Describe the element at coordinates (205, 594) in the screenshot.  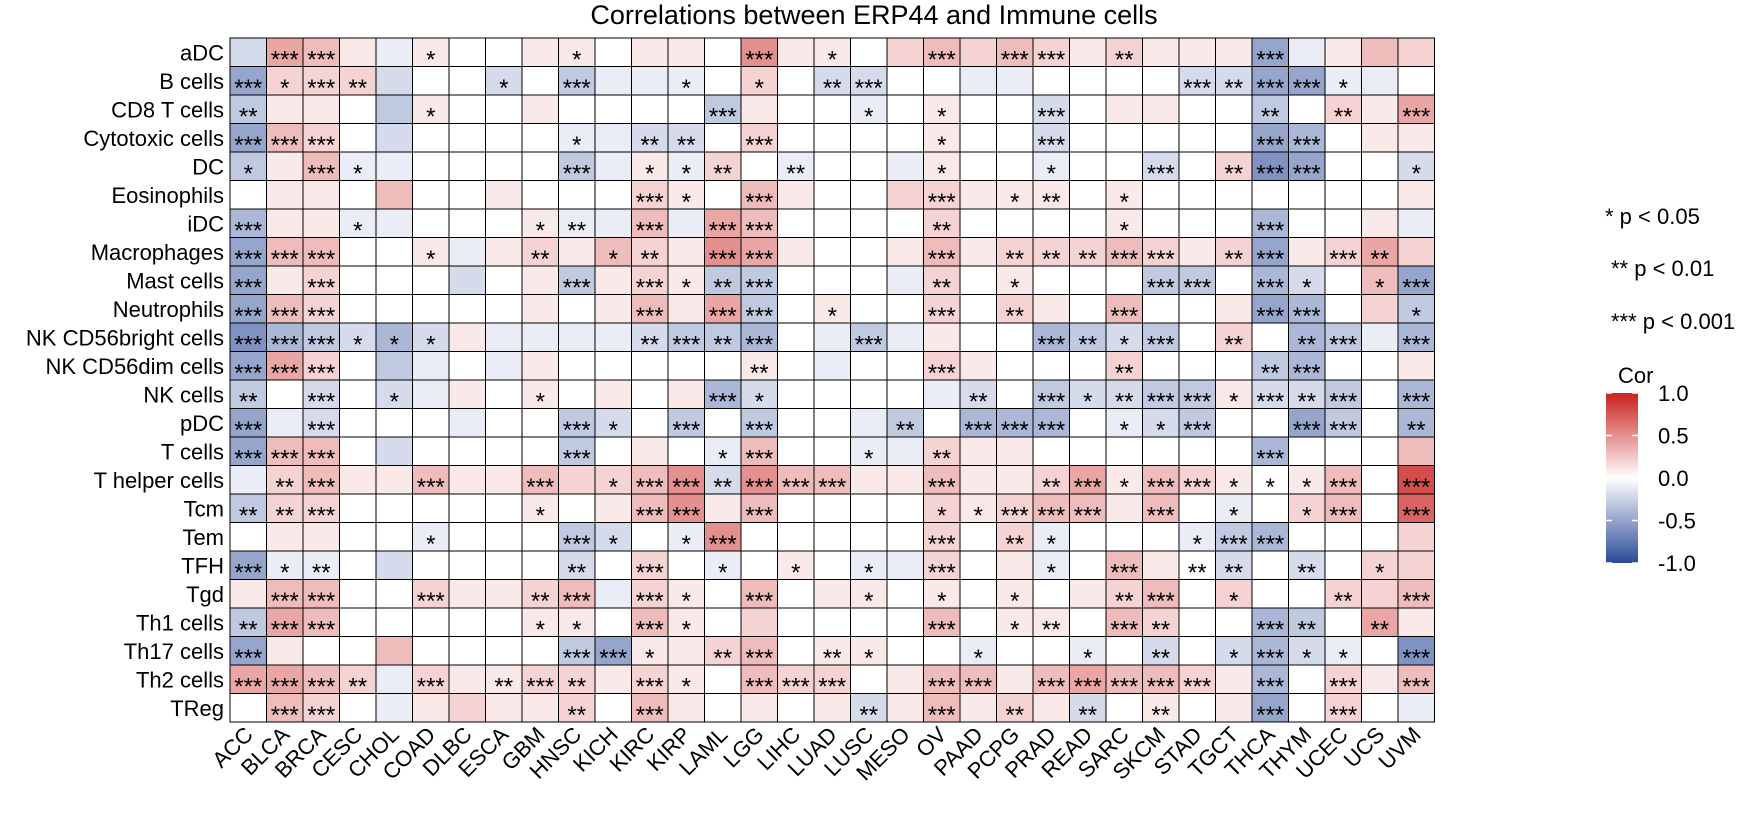
I see `row-label: Tgd` at that location.